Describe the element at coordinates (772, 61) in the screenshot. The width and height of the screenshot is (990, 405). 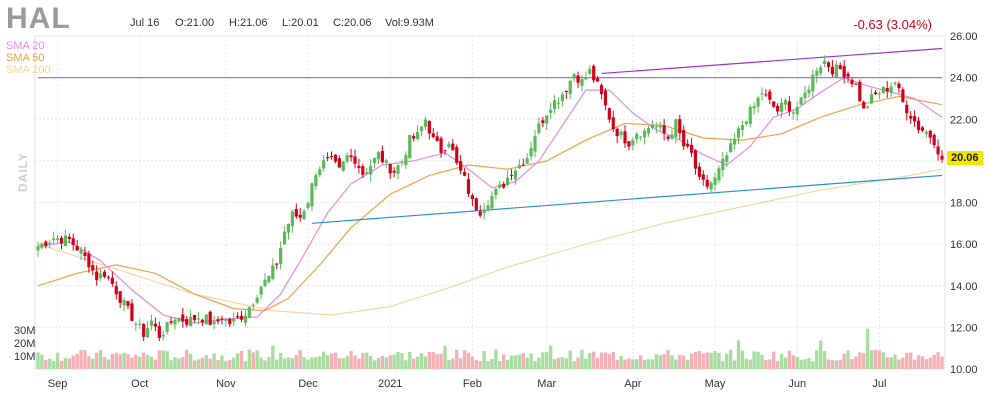
I see `trend-line-resistance` at that location.